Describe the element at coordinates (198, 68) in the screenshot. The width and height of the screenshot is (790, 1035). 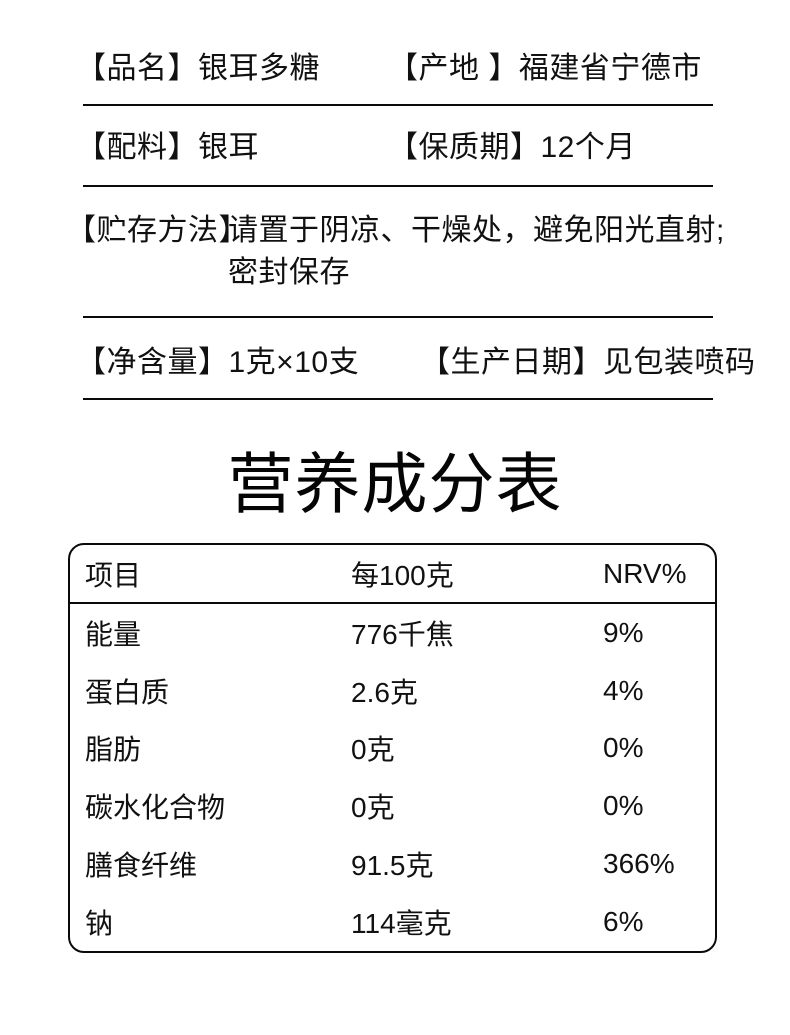
I see `product-name-field: 【品名】银耳多糖` at that location.